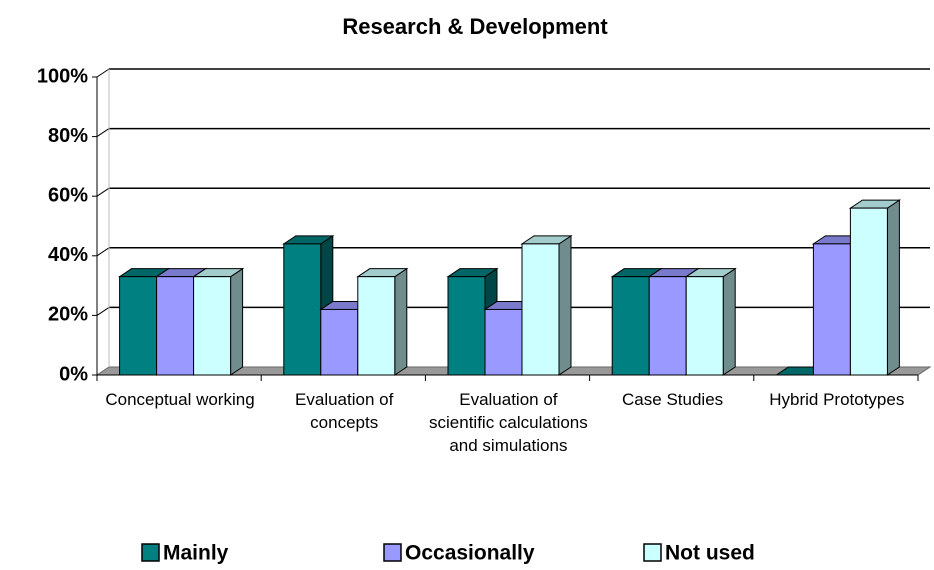  What do you see at coordinates (710, 553) in the screenshot?
I see `legend-label: Not used` at bounding box center [710, 553].